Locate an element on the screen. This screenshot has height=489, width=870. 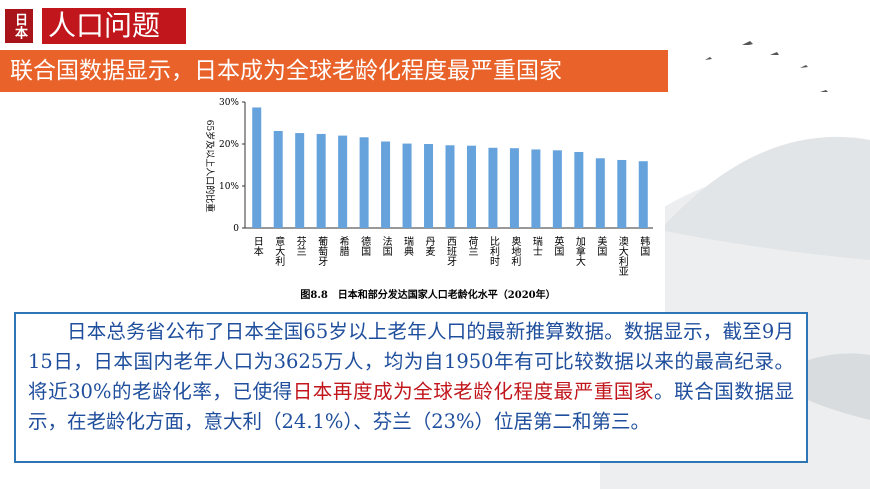
x-tick-label: 瑞典 is located at coordinates (408, 246).